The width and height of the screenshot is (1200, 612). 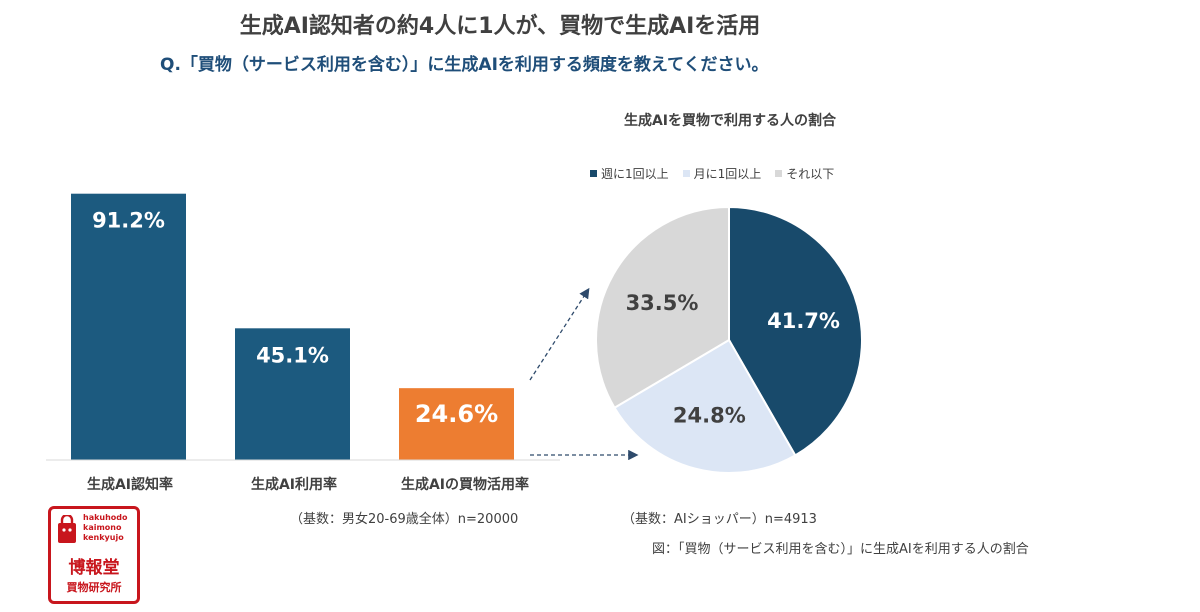 What do you see at coordinates (94, 568) in the screenshot?
I see `logo-name: 博報堂` at bounding box center [94, 568].